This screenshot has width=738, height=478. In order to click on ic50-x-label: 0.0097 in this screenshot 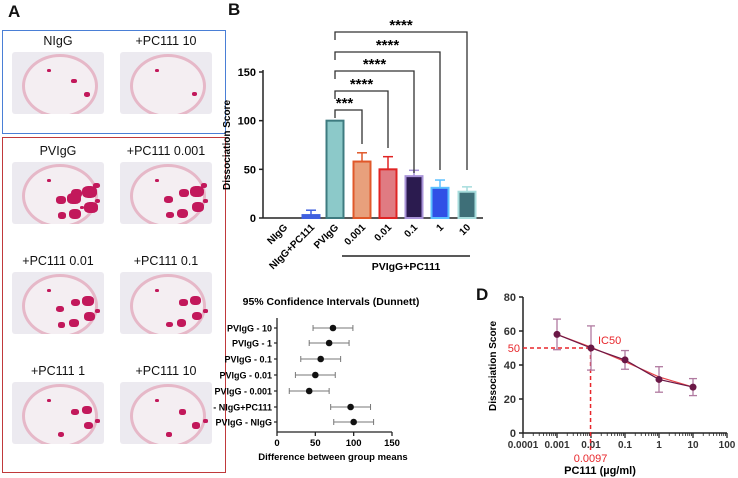, I will do `click(591, 459)`.